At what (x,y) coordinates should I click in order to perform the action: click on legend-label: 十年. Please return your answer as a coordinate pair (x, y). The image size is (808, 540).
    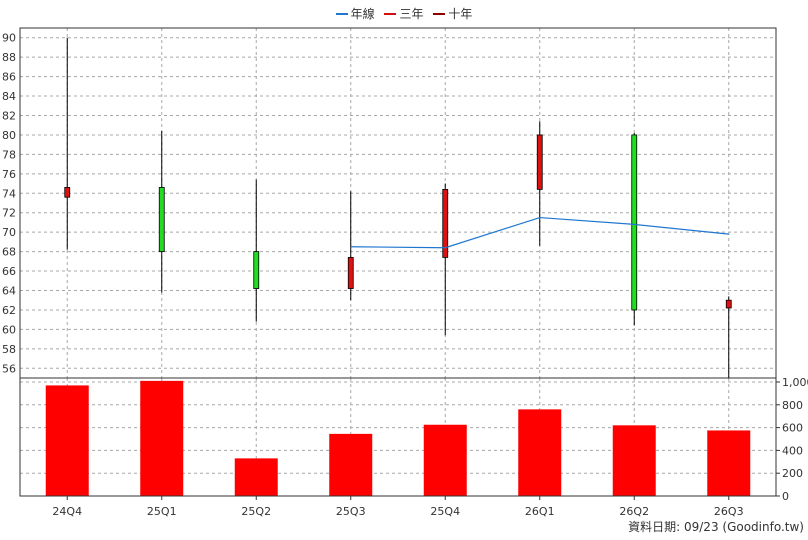
    Looking at the image, I should click on (460, 14).